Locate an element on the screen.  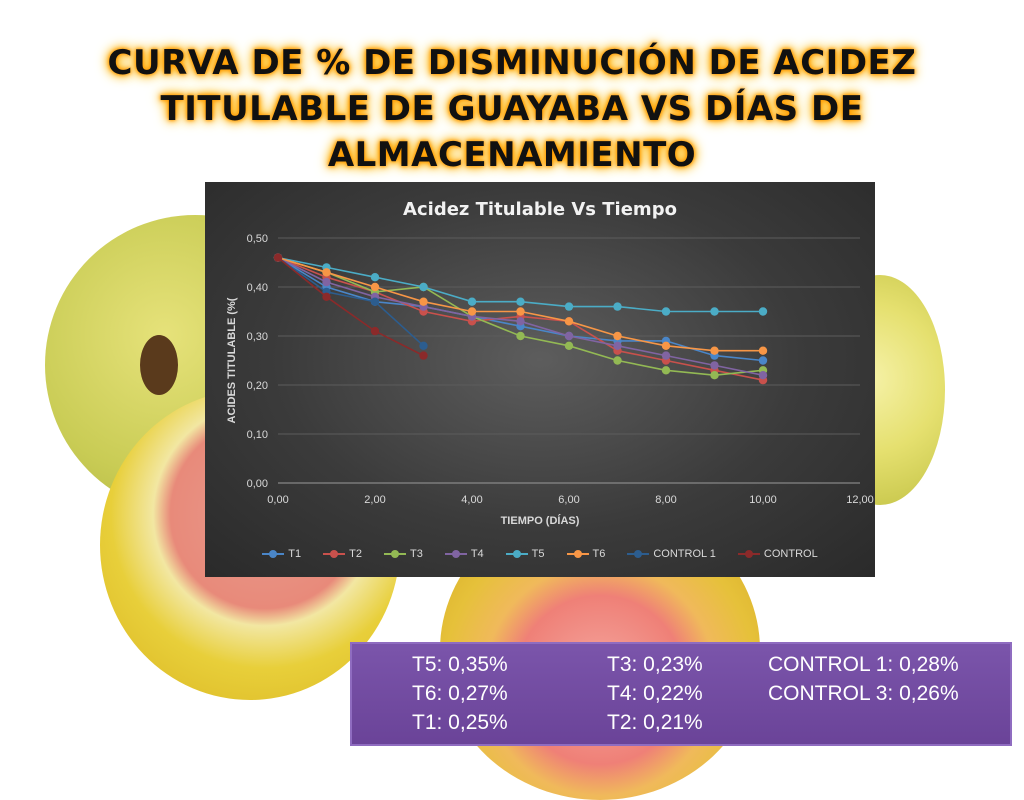
x-tick-label: 8,00 is located at coordinates (665, 500).